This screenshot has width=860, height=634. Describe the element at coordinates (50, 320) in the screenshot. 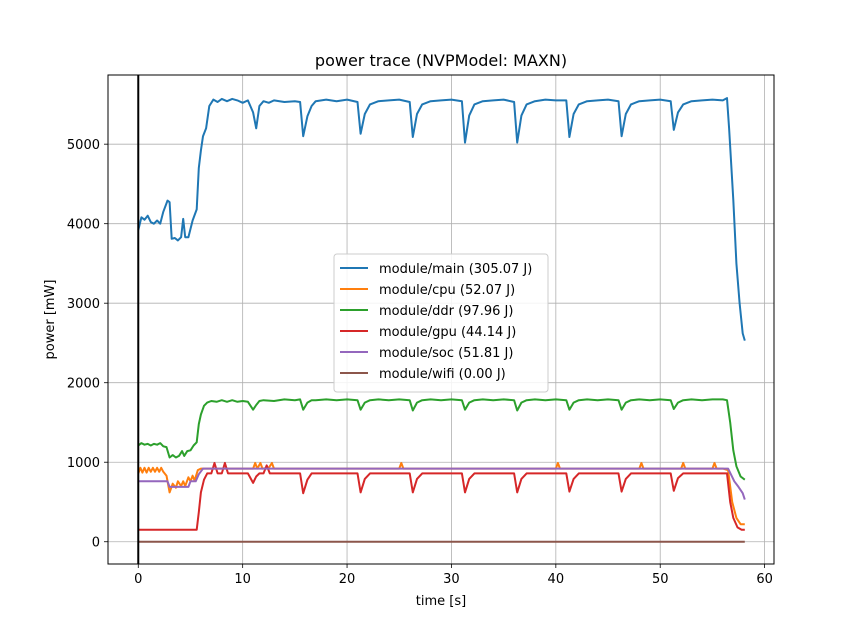

I see `y-axis-label: power [mW]` at that location.